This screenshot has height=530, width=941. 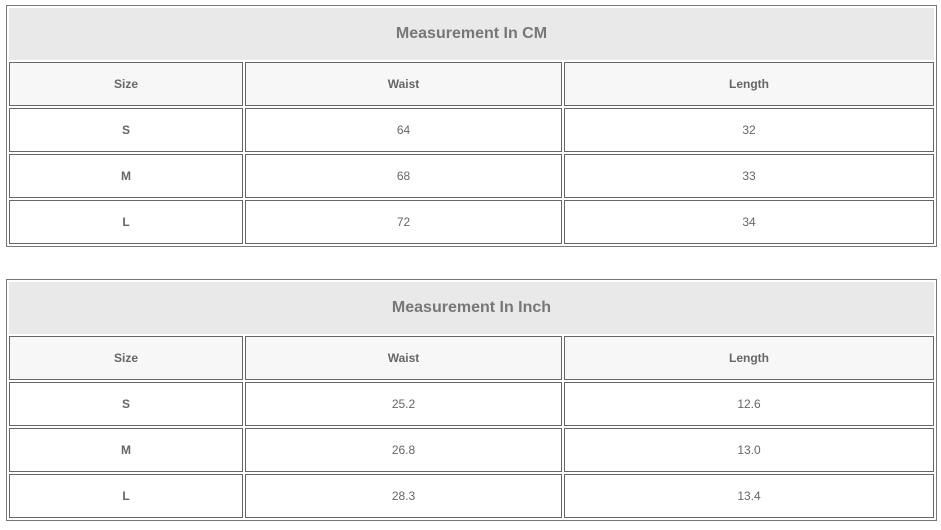 What do you see at coordinates (749, 450) in the screenshot?
I see `length-cell: 13.0` at bounding box center [749, 450].